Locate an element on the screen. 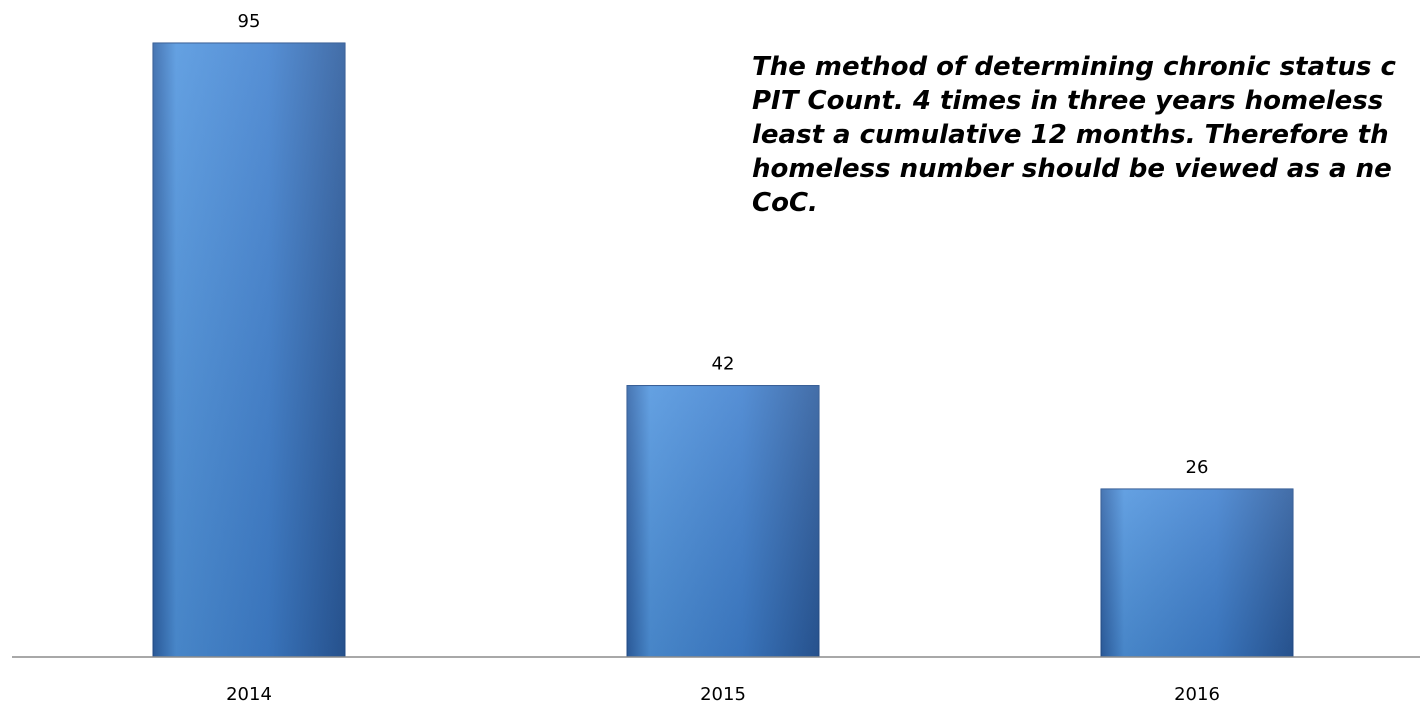  x-tick-label-2015: 2015 is located at coordinates (723, 694).